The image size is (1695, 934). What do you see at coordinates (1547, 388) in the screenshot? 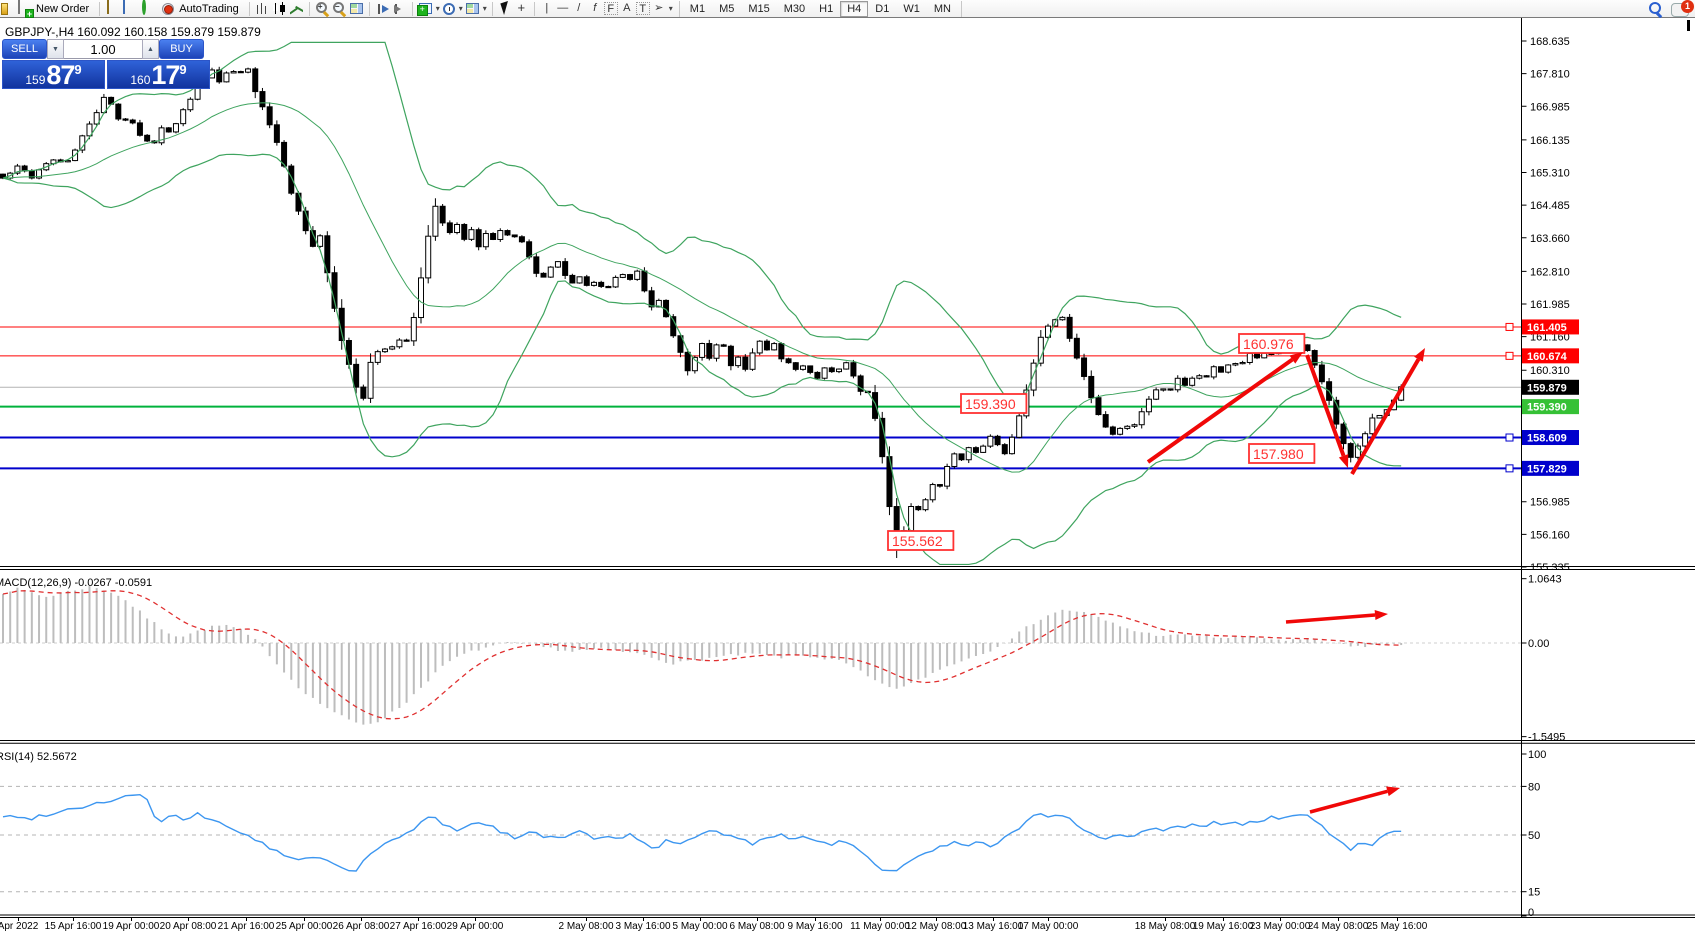
I see `svg-text: 159.879` at bounding box center [1547, 388].